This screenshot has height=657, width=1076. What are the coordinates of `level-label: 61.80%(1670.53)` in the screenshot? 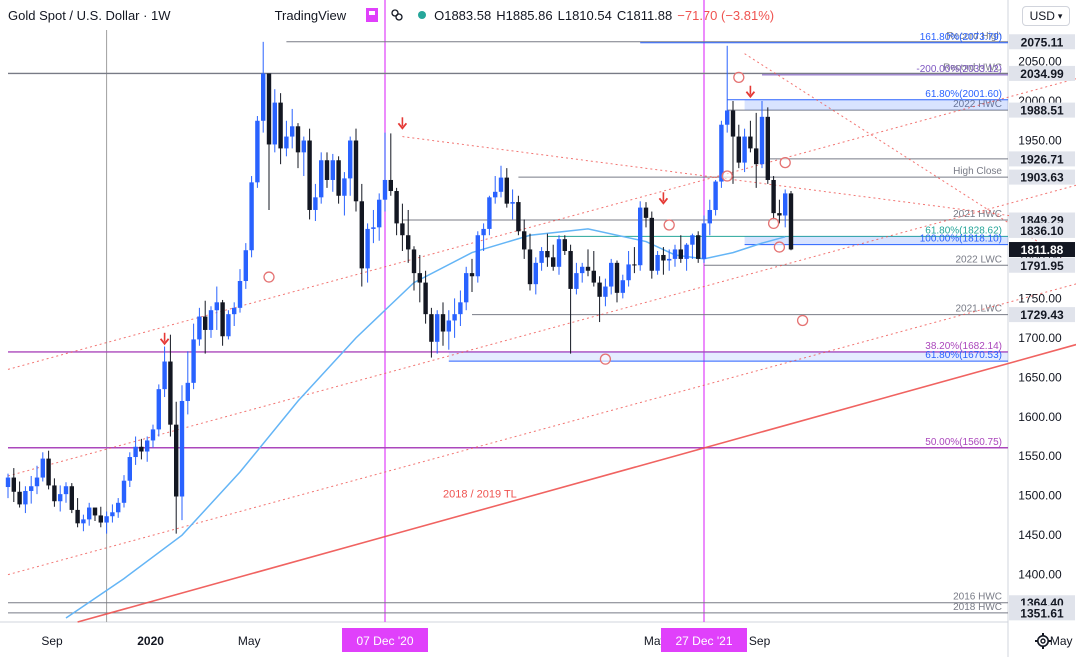 It's located at (963, 355).